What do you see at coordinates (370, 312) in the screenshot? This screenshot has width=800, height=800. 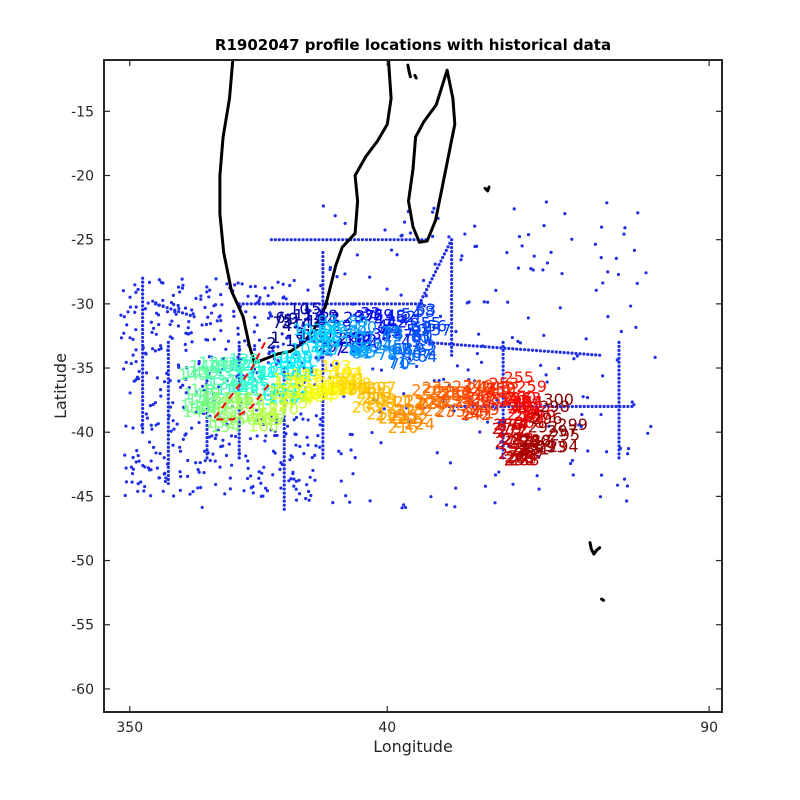 I see `profile-number: 33` at bounding box center [370, 312].